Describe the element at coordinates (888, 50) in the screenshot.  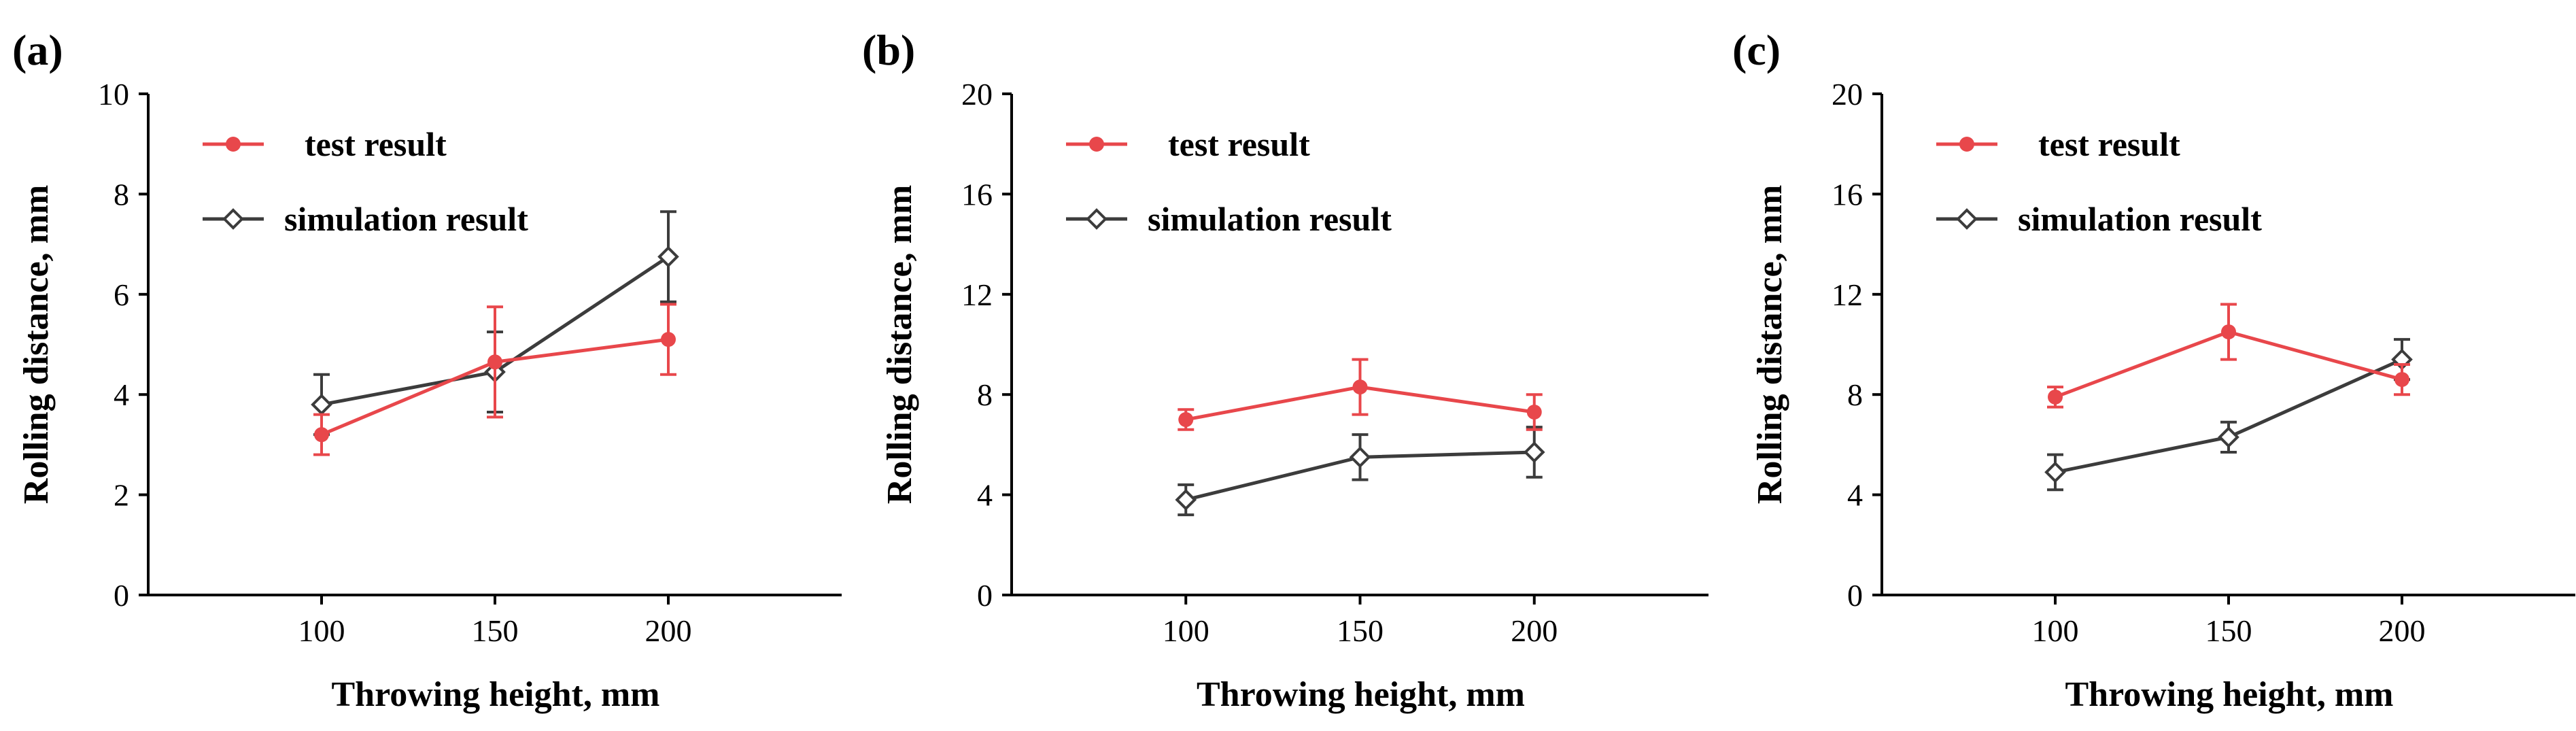
I see `panel-label: (b)` at that location.